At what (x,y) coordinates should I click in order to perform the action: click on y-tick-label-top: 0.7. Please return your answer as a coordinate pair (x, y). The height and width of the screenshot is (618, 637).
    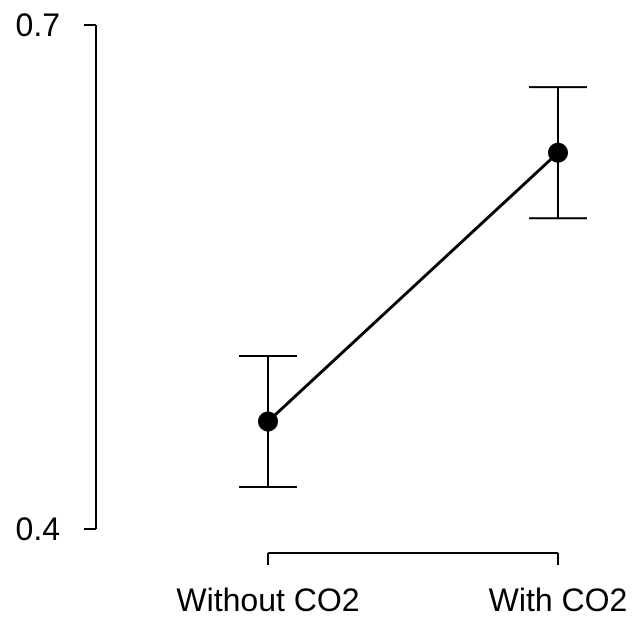
    Looking at the image, I should click on (38, 25).